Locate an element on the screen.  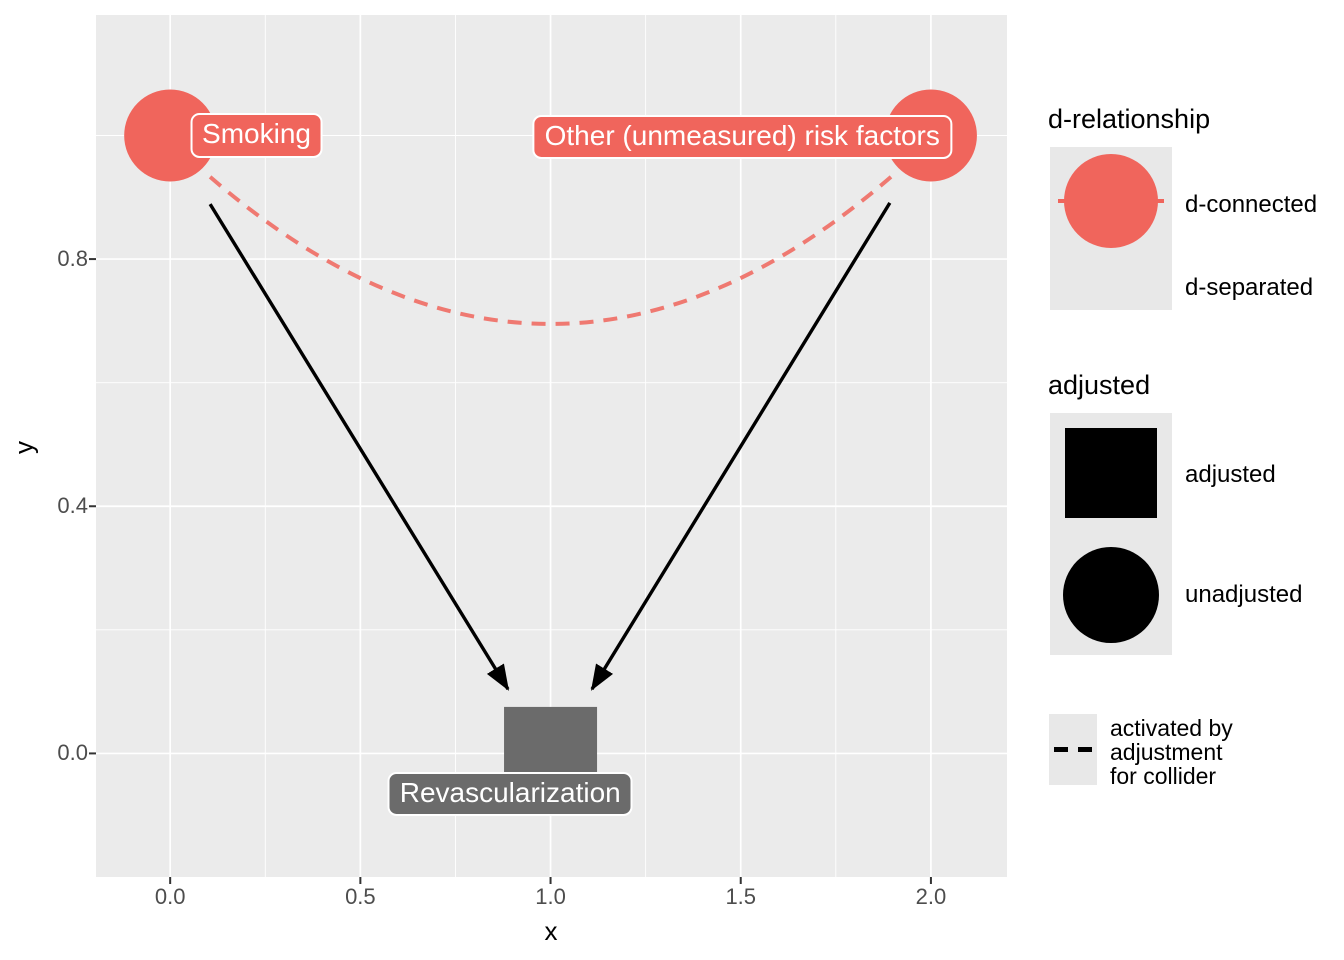
dashed-line-glyph is located at coordinates (1073, 749).